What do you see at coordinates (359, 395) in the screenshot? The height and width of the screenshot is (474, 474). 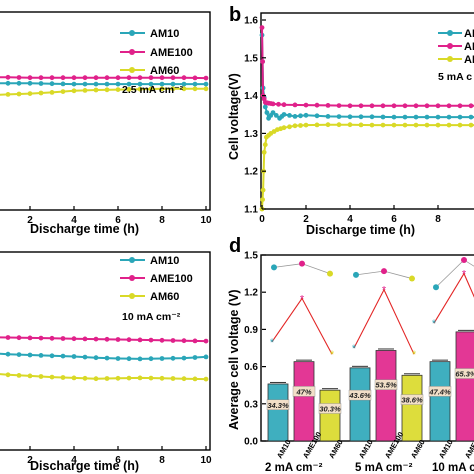 I see `efficiency-label: 43.6%` at bounding box center [359, 395].